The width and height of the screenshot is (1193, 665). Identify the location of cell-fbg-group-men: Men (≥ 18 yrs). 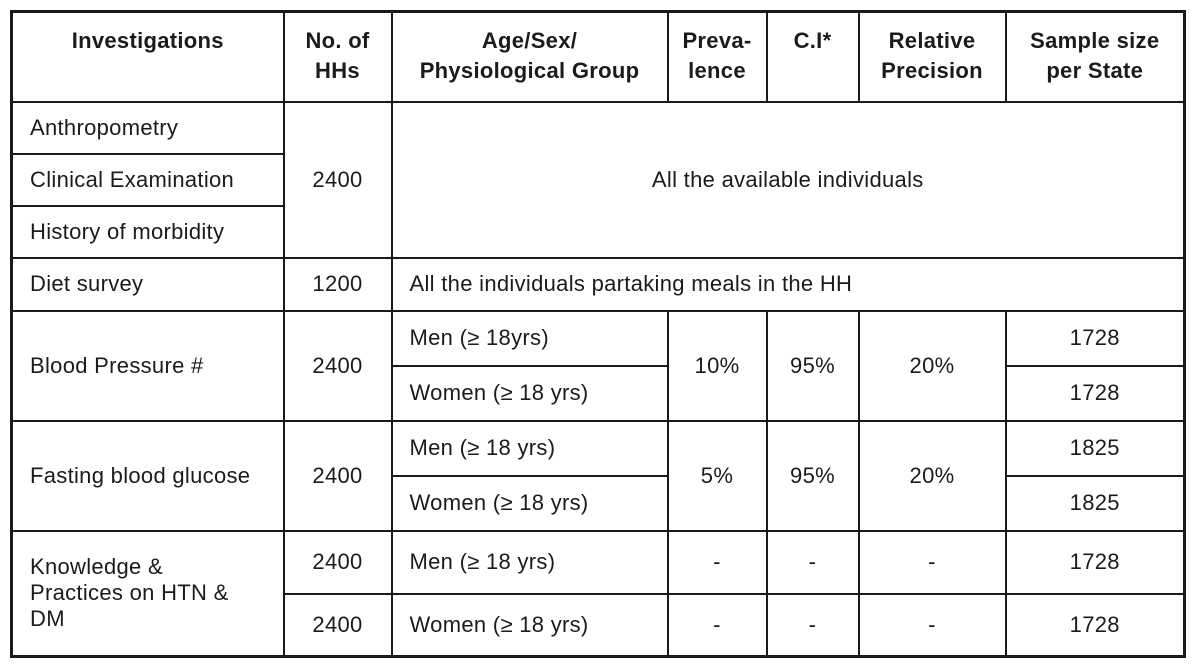
(529, 448).